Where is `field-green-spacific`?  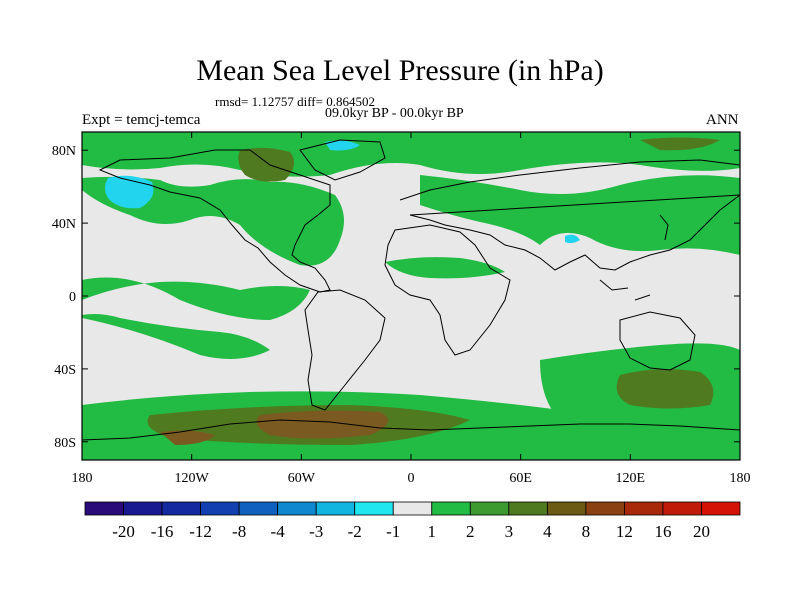
field-green-spacific is located at coordinates (176, 336).